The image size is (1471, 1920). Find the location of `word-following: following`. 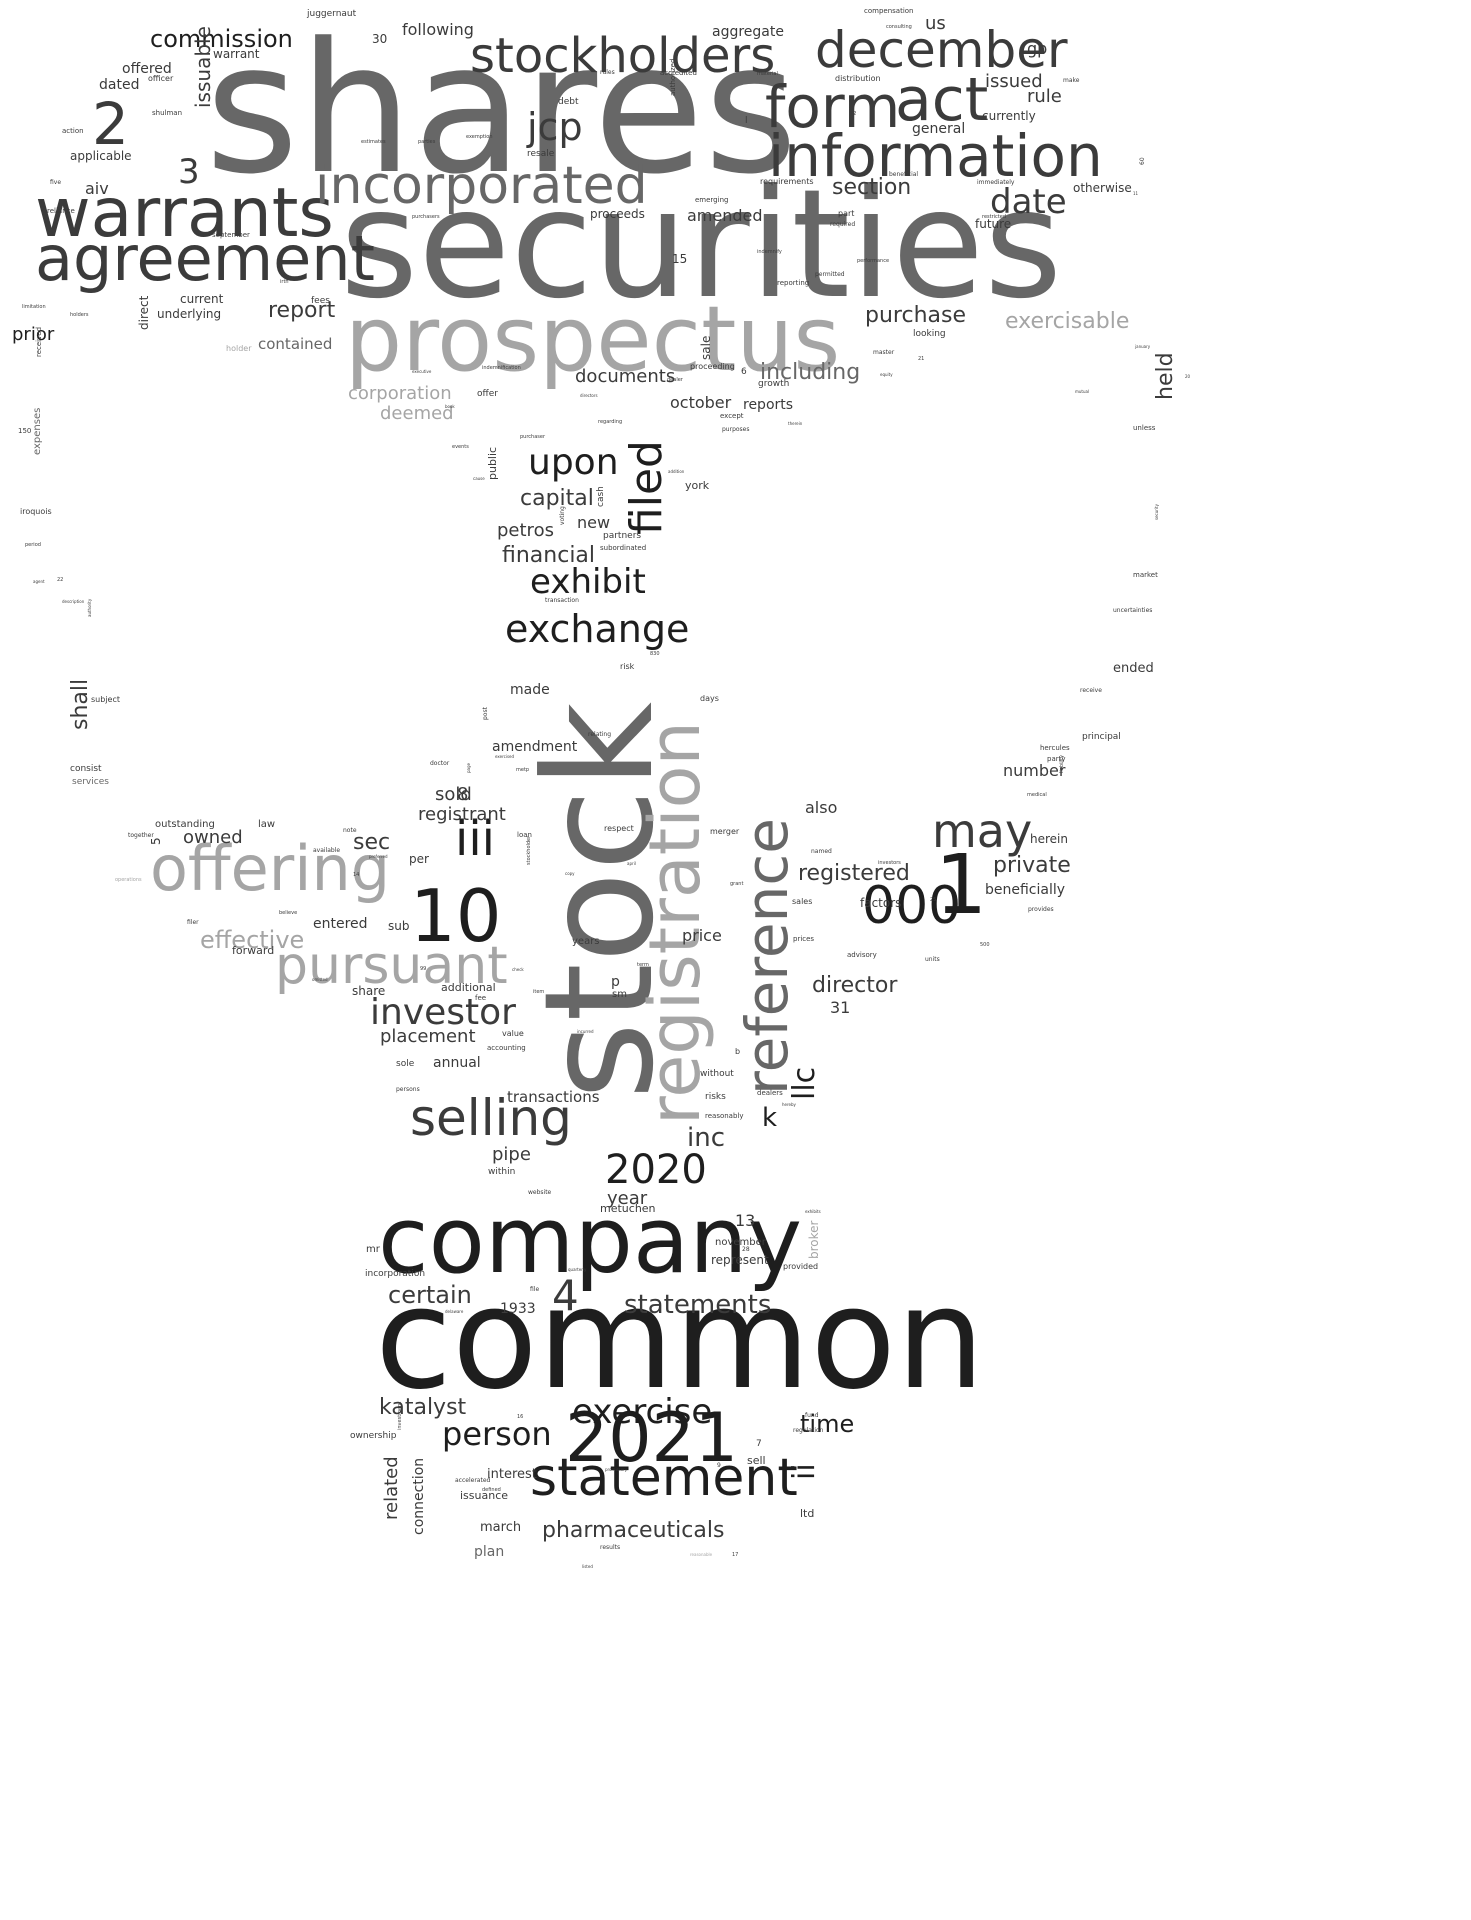

word-following: following is located at coordinates (438, 29).